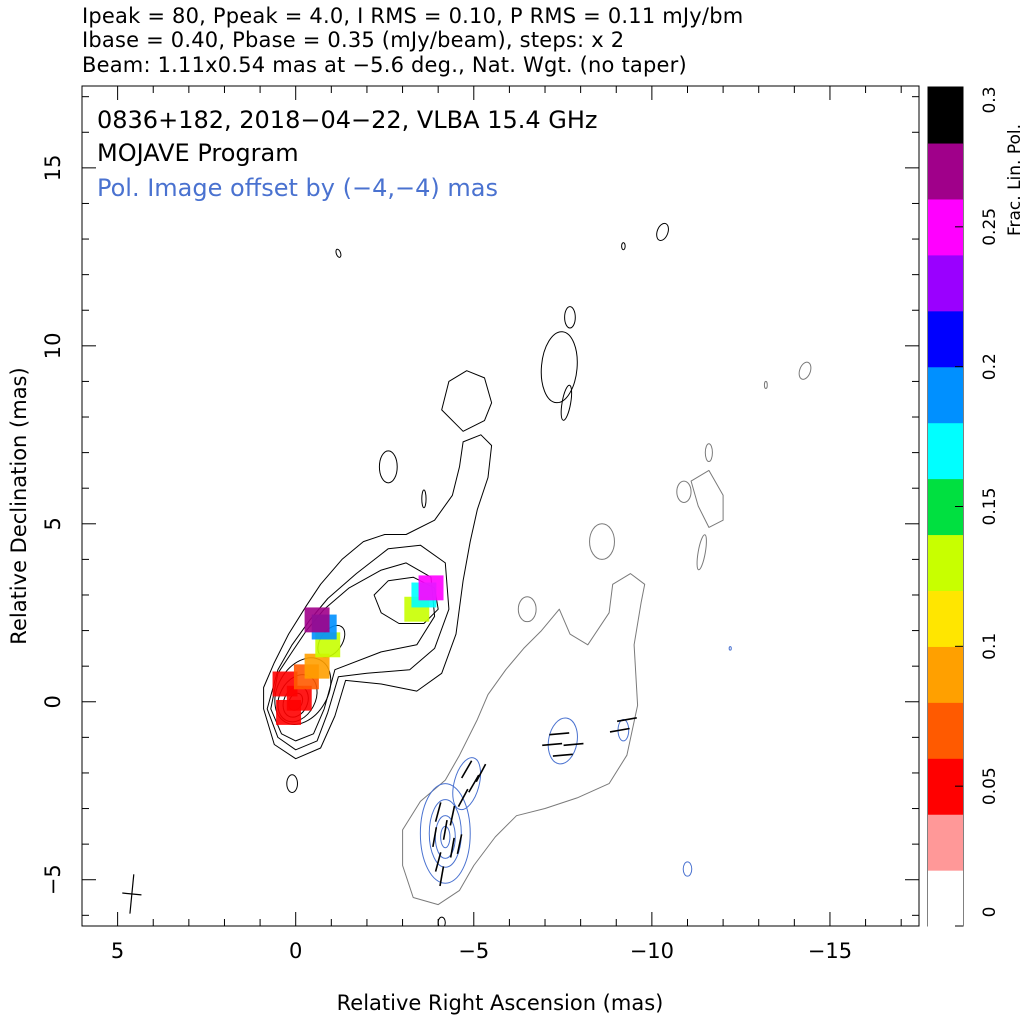  Describe the element at coordinates (347, 120) in the screenshot. I see `source-label: 0836+182, 2018−04−22, VLBA 15.4 GHz` at that location.